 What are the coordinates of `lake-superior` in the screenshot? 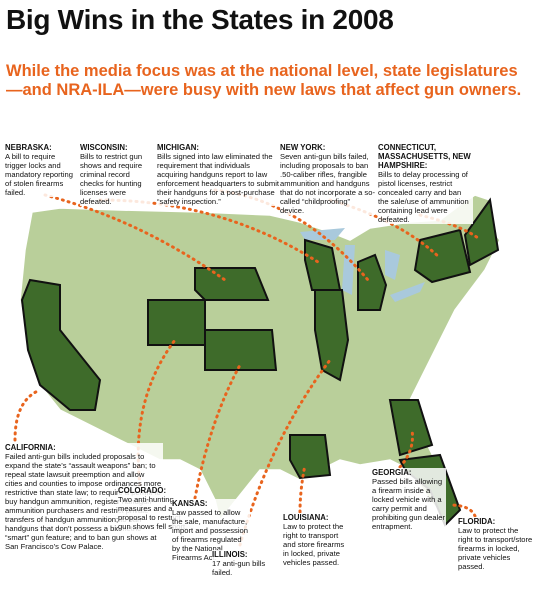 It's located at (322, 234).